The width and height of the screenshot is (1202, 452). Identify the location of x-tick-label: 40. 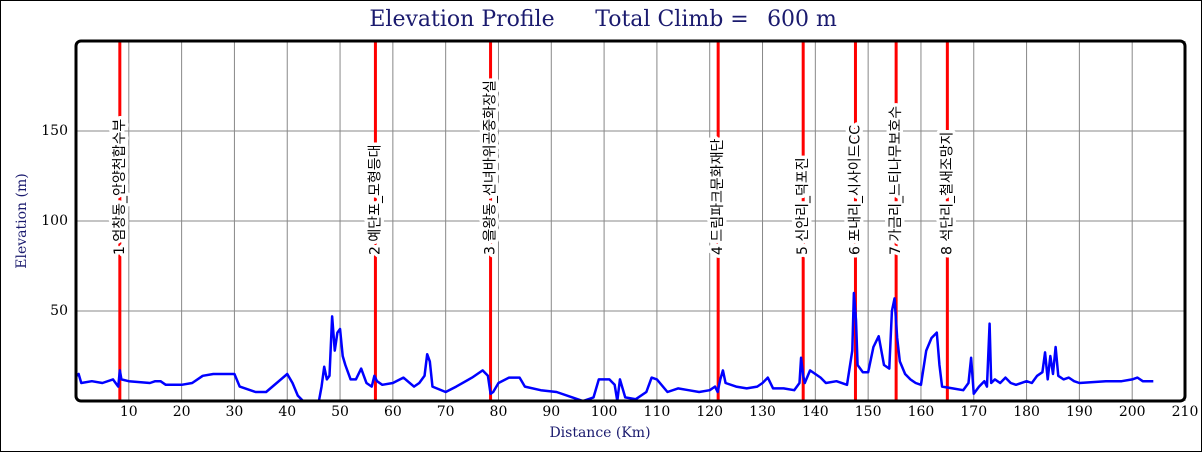
(287, 412).